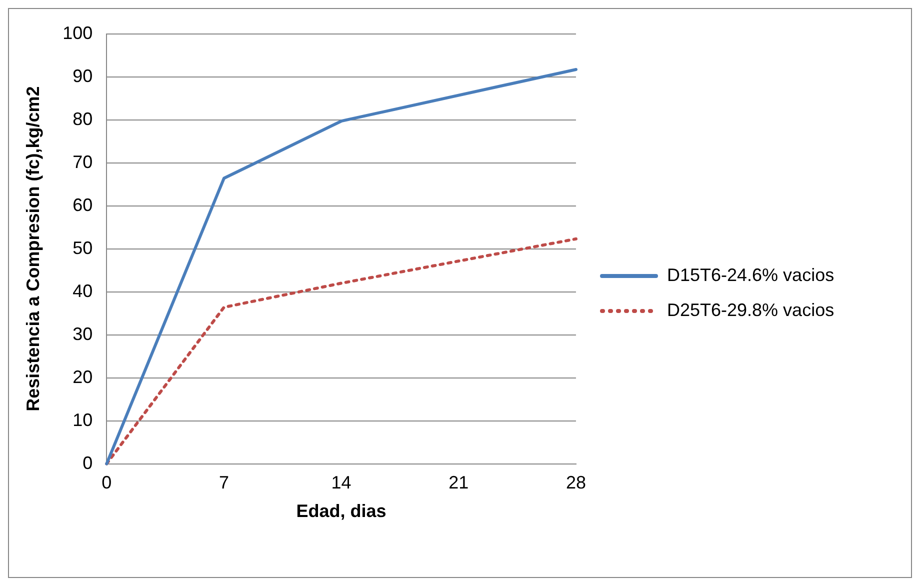  Describe the element at coordinates (82, 290) in the screenshot. I see `y-tick-label: 40` at that location.